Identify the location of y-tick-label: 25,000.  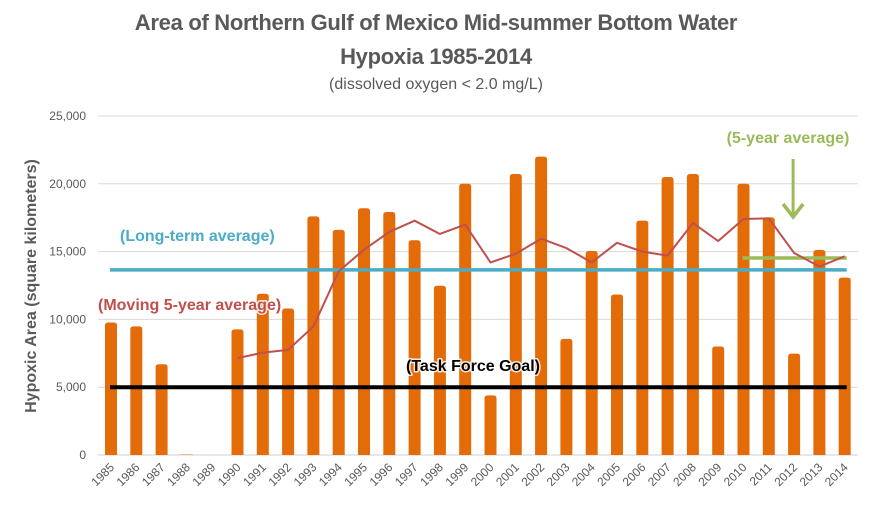
(67, 116).